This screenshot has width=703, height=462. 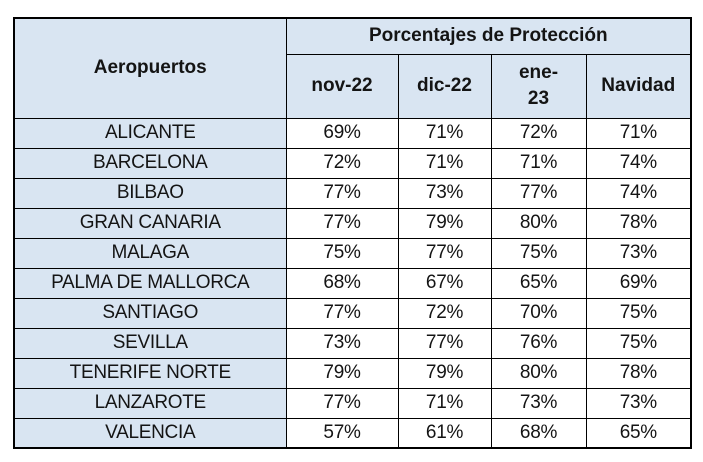 I want to click on airport-name-cell: BARCELONA, so click(x=150, y=163).